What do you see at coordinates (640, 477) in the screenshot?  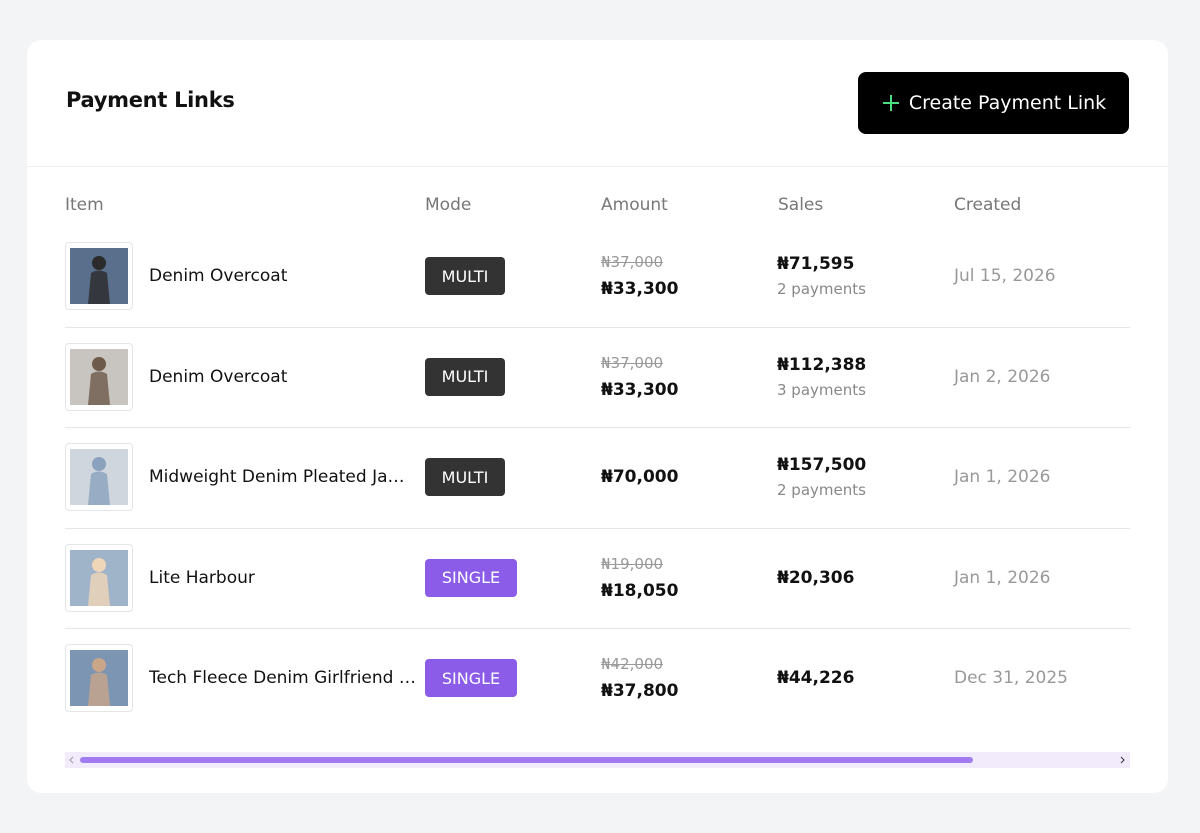 I see `price: ₦70,000` at bounding box center [640, 477].